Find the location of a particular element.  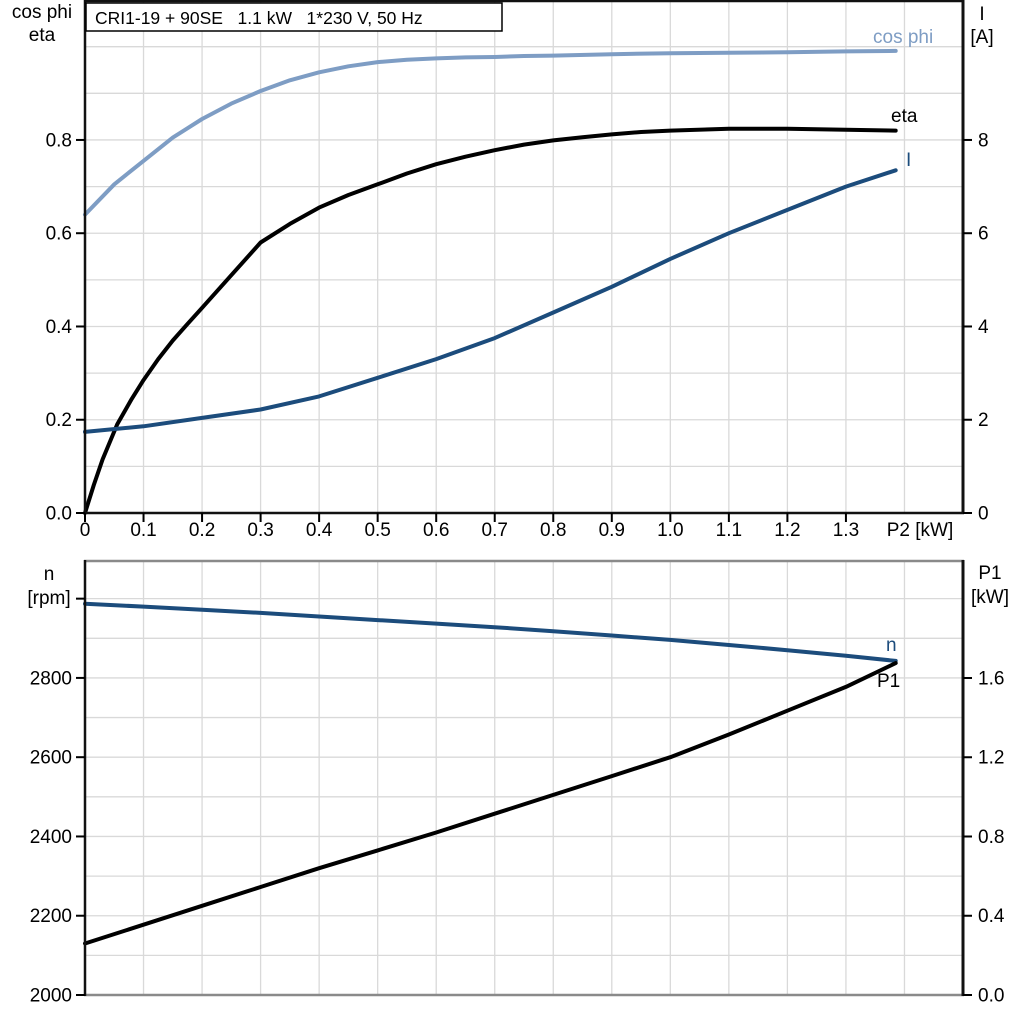

x-axis-tick-label: 0.4 is located at coordinates (319, 530).